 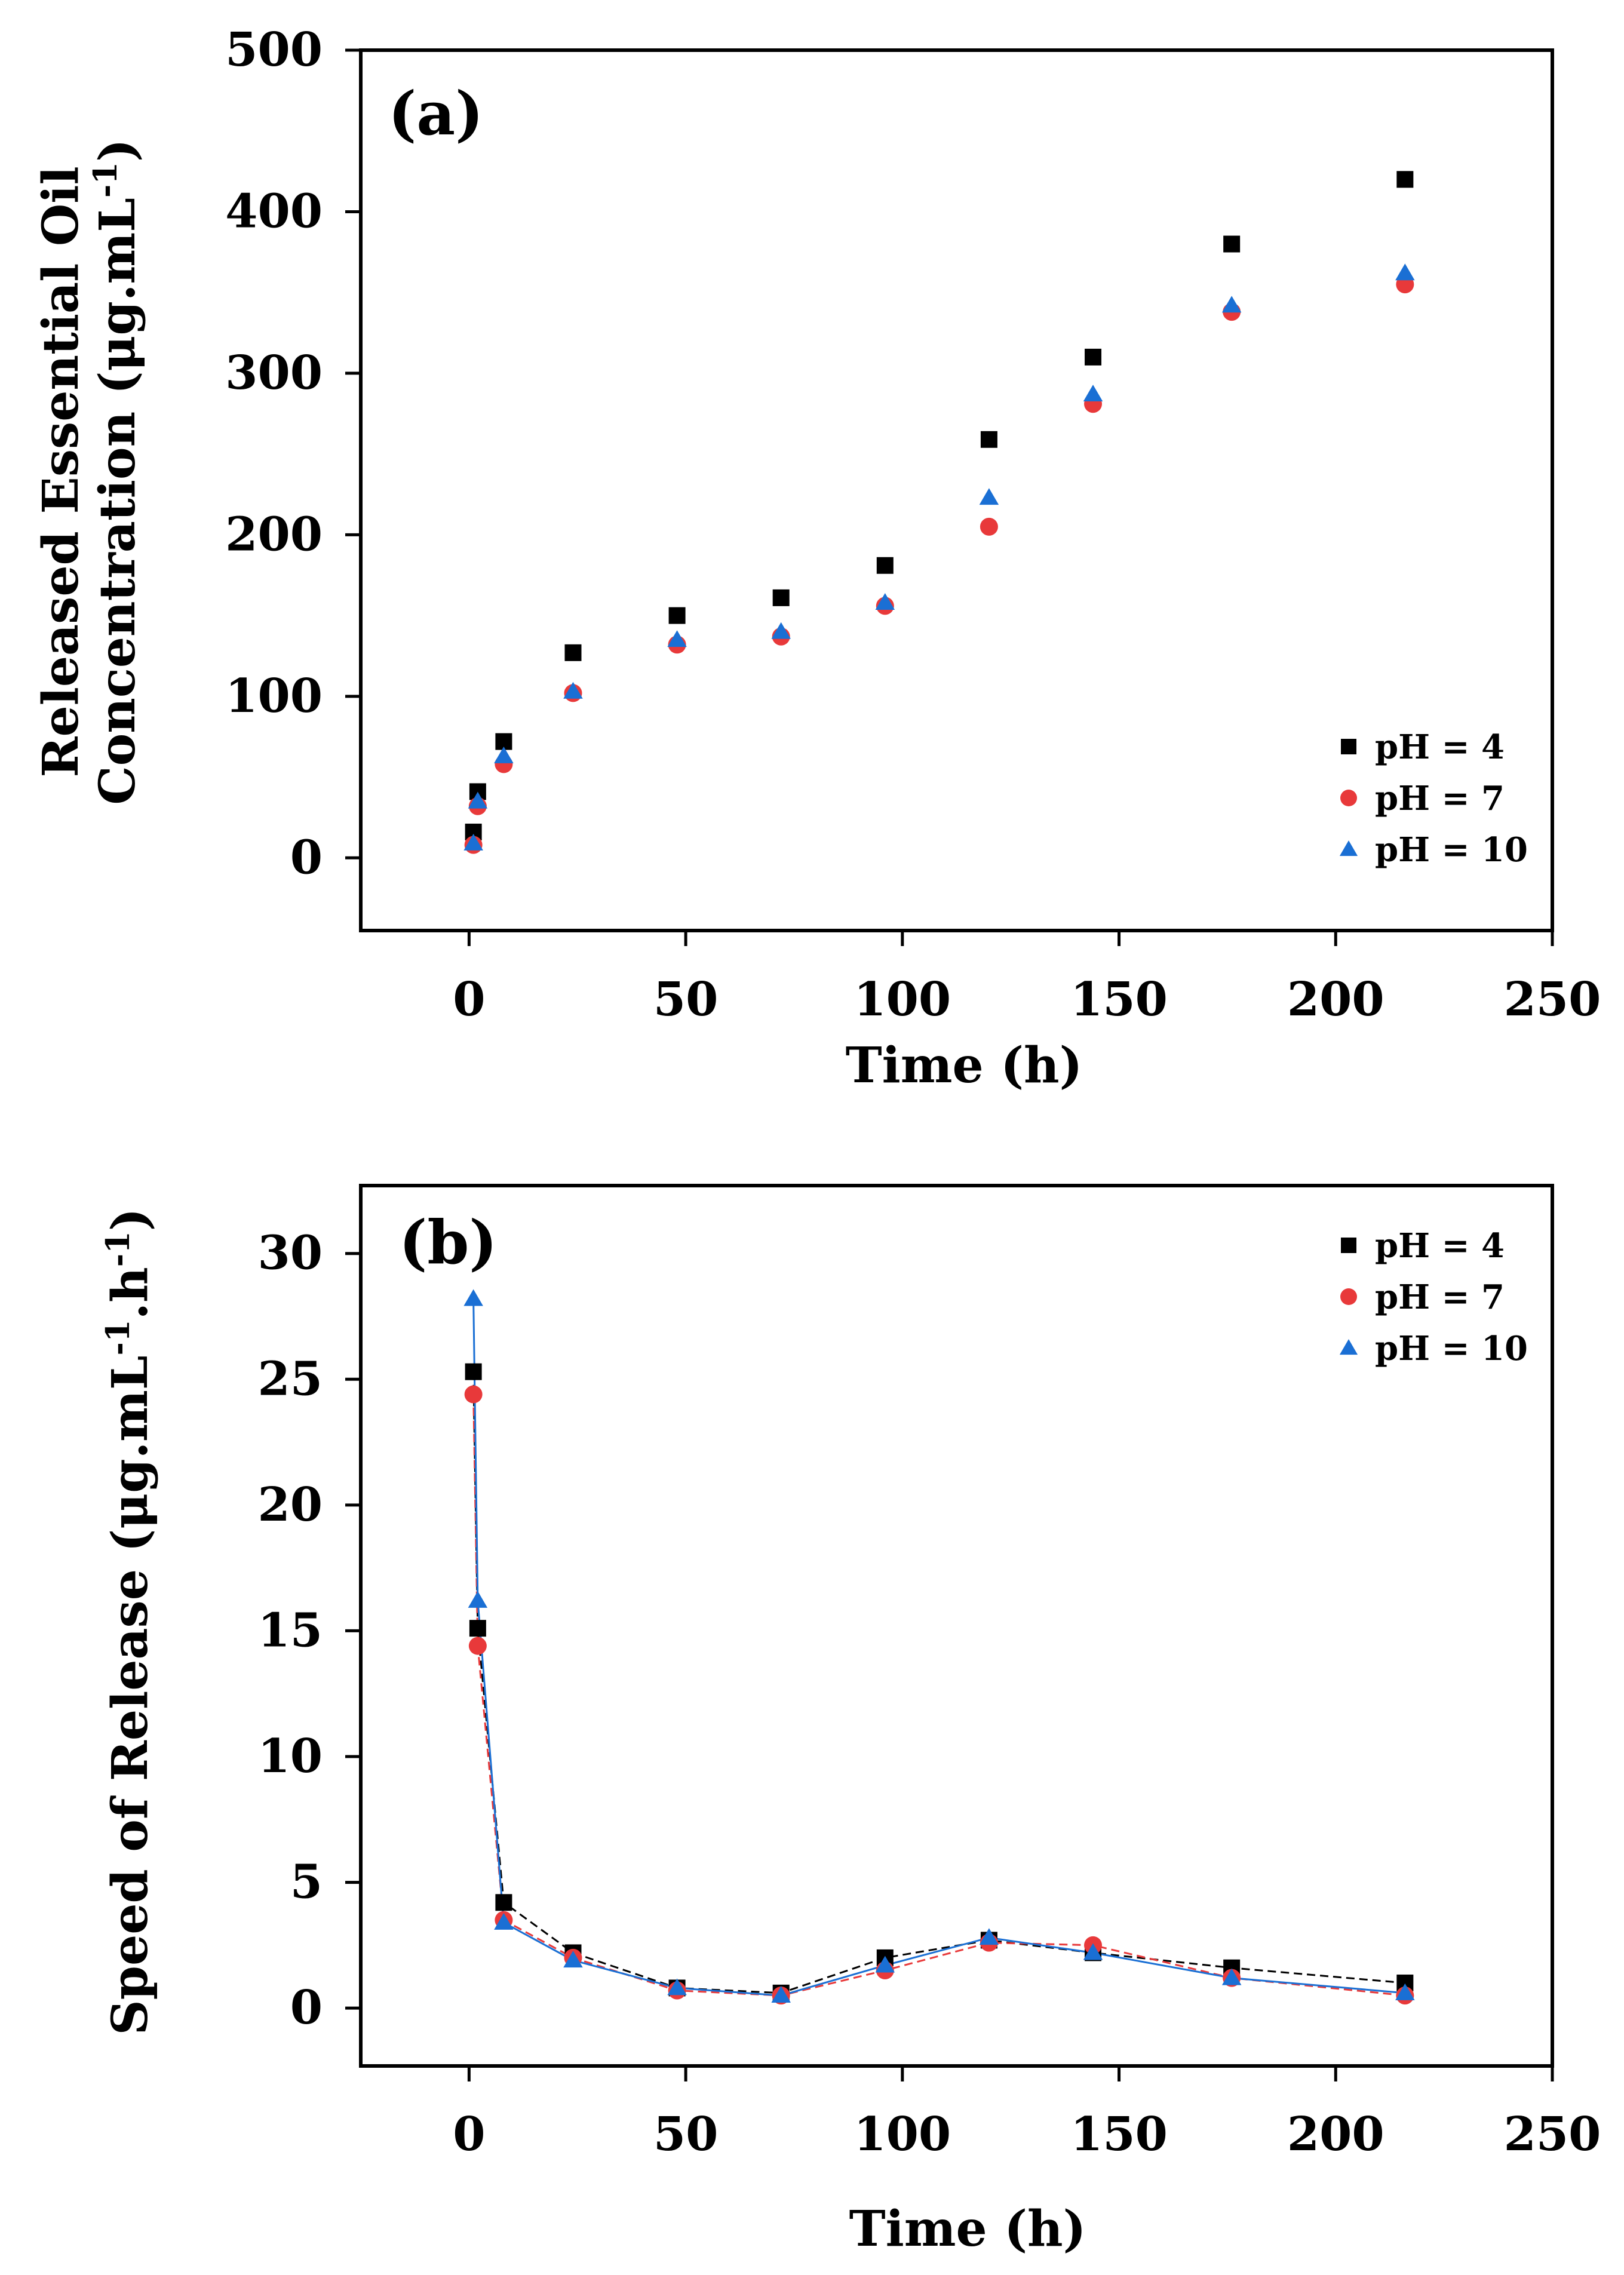 What do you see at coordinates (290, 1253) in the screenshot?
I see `y-tick-label: 30` at bounding box center [290, 1253].